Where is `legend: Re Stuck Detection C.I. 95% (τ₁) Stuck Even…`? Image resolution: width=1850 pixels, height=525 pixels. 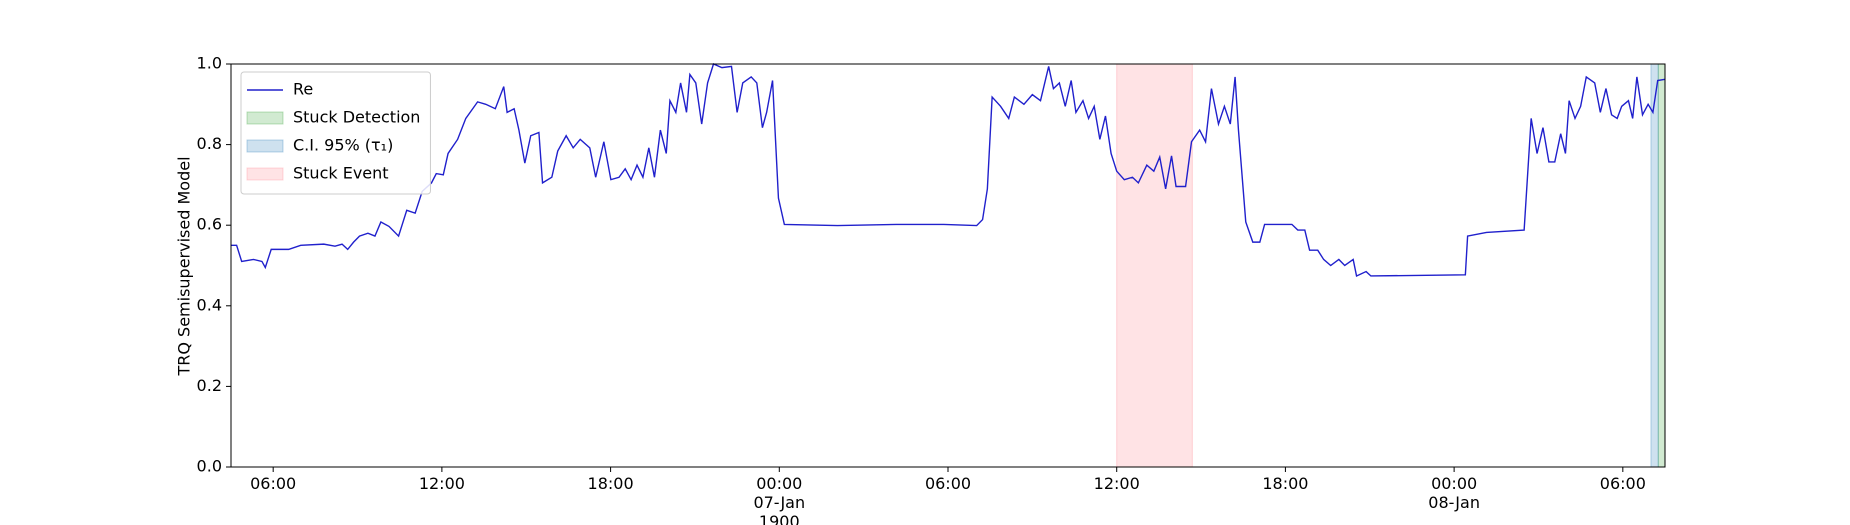 legend: Re Stuck Detection C.I. 95% (τ₁) Stuck Even… is located at coordinates (335, 133).